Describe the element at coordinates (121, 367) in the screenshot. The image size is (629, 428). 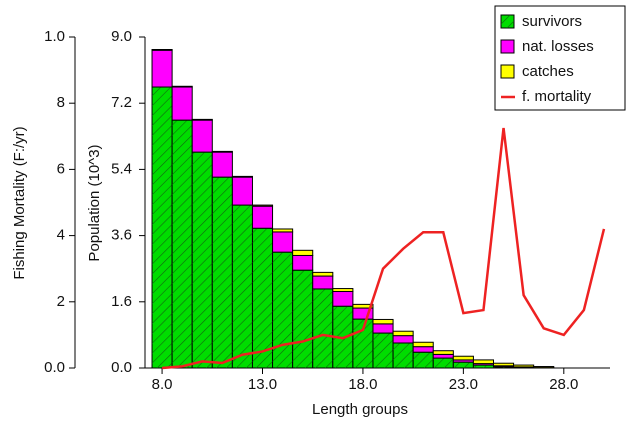
I see `y-tick-label: 0.0` at that location.